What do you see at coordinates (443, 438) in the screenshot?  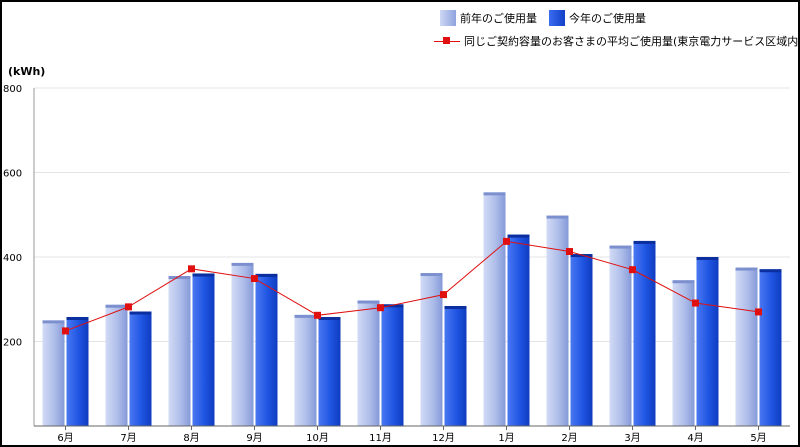 I see `x-tick-label: 12月` at bounding box center [443, 438].